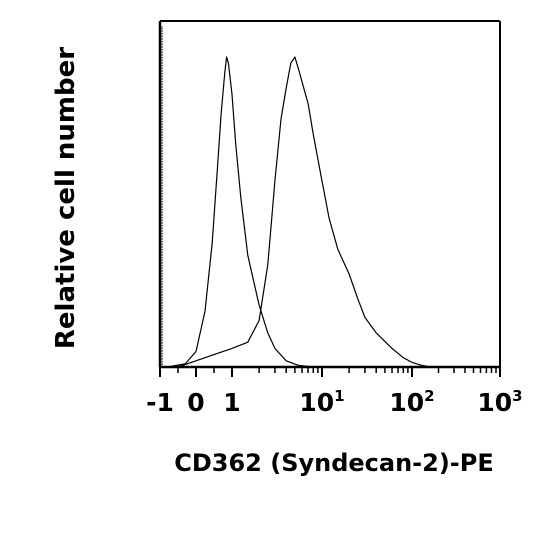 The height and width of the screenshot is (540, 540). Describe the element at coordinates (160, 402) in the screenshot. I see `x-tick-label: -1` at that location.